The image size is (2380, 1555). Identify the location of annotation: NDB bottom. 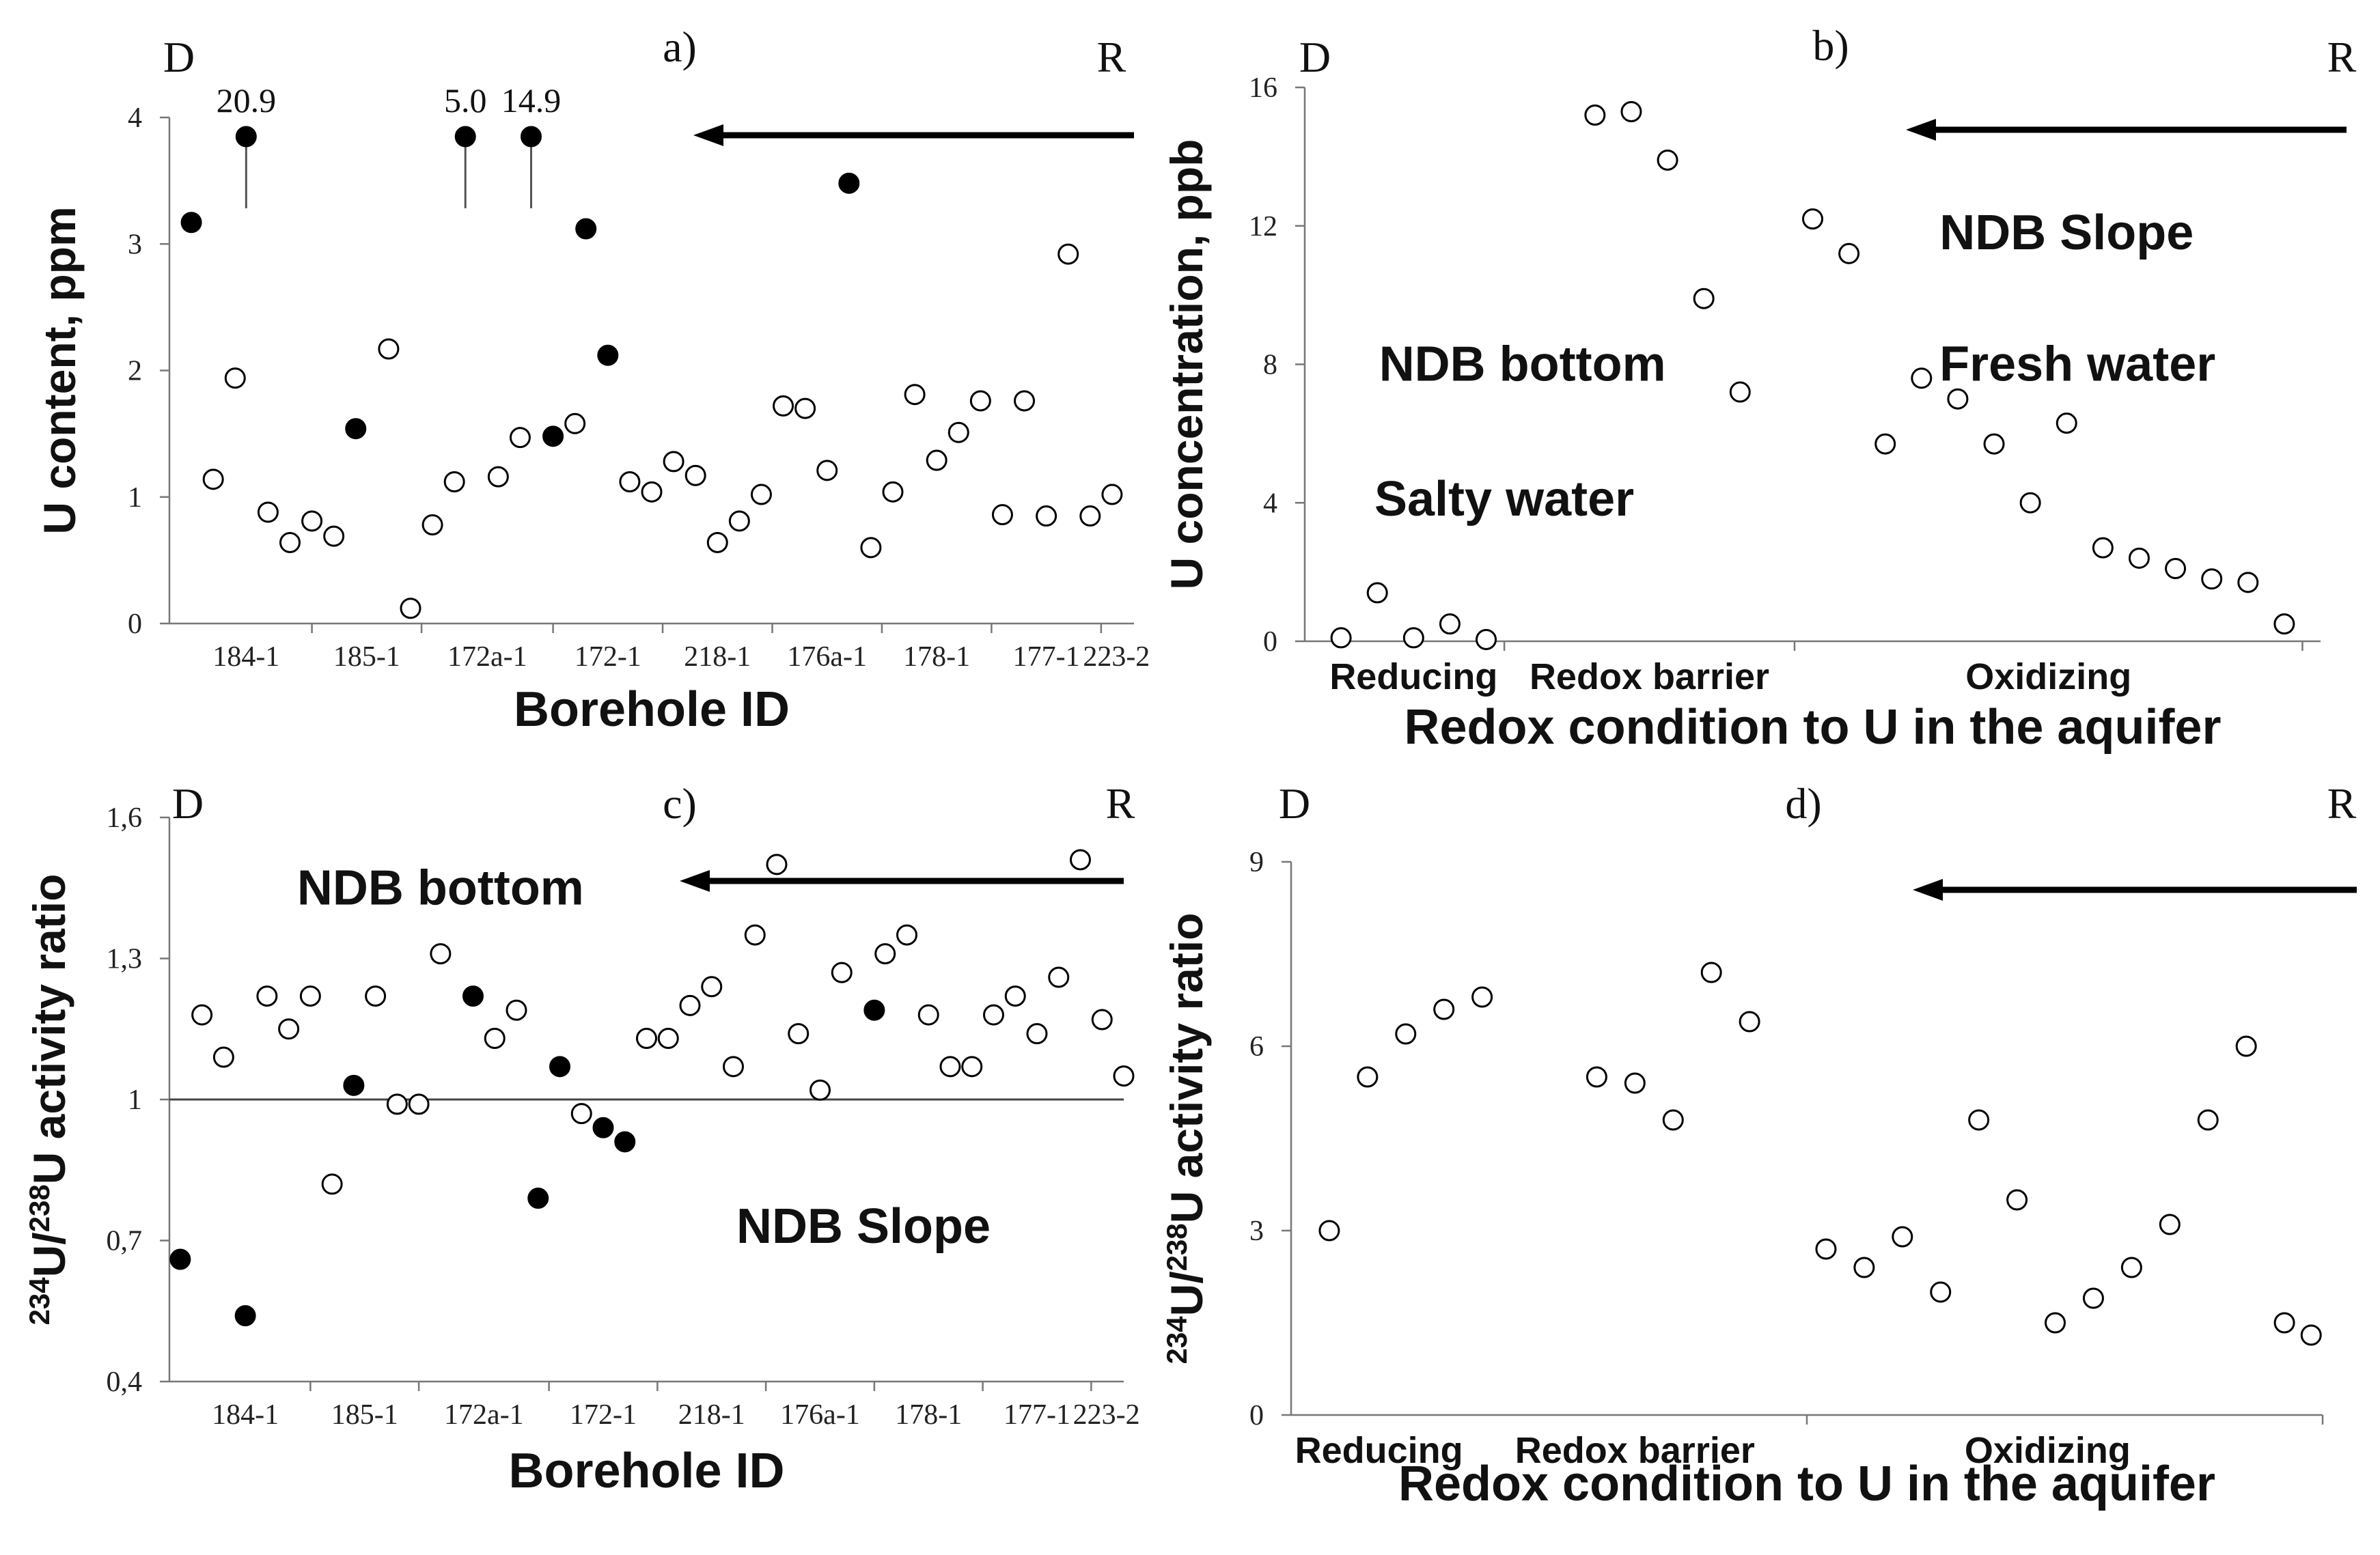
(1522, 364).